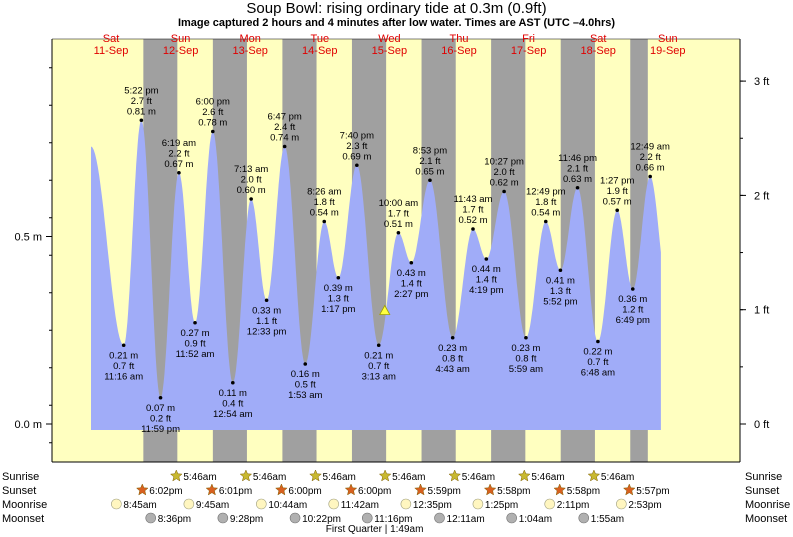 The width and height of the screenshot is (793, 537). I want to click on tide-time: 5:52 pm, so click(560, 301).